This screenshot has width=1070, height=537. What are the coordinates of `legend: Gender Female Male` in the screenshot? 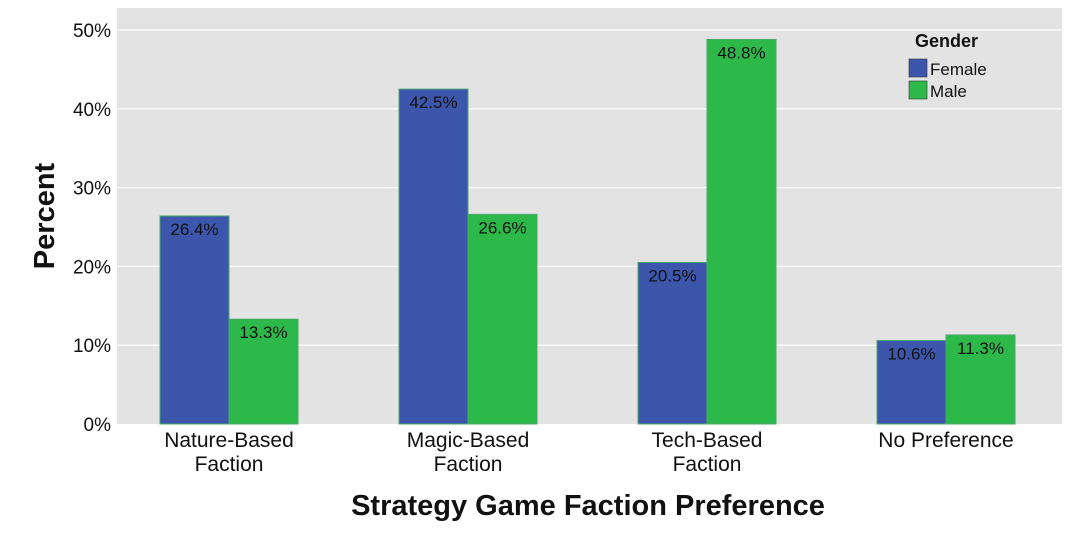 It's located at (947, 66).